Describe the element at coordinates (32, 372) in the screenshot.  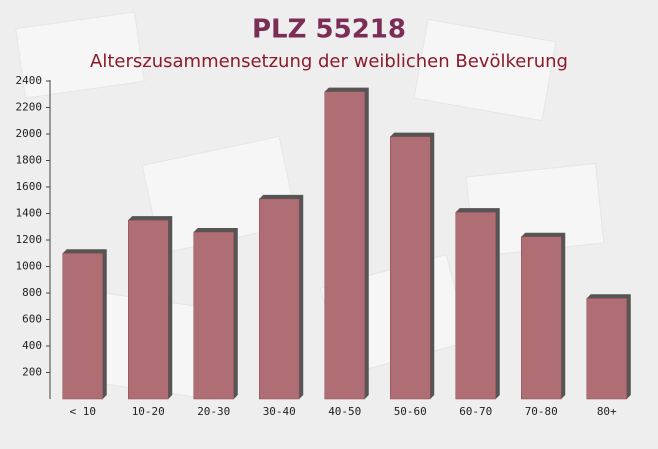
I see `y-tick-label: 200` at that location.